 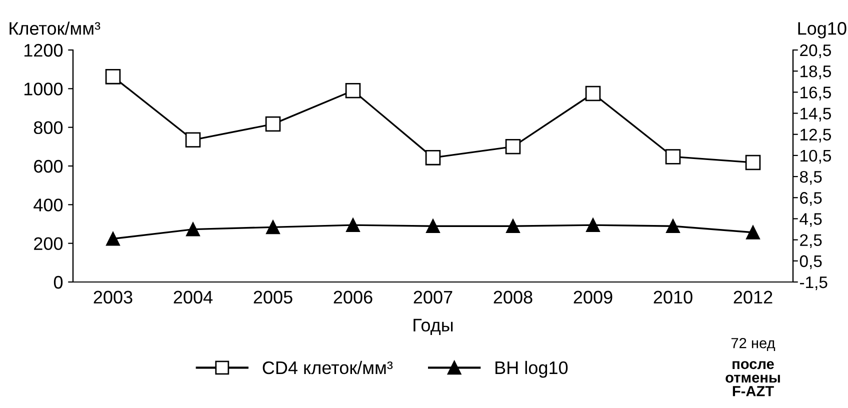 What do you see at coordinates (815, 157) in the screenshot?
I see `y2-tick-label: 10,5` at bounding box center [815, 157].